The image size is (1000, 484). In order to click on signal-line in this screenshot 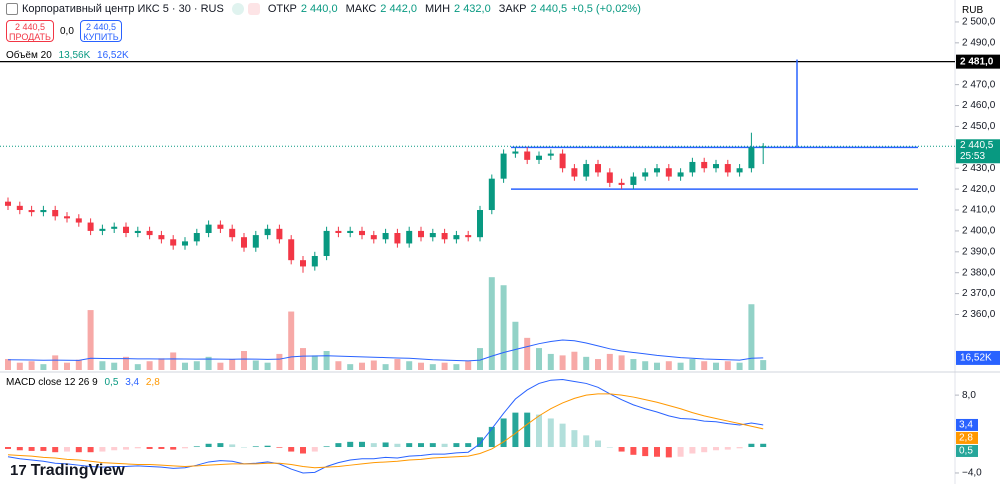, I will do `click(385, 431)`.